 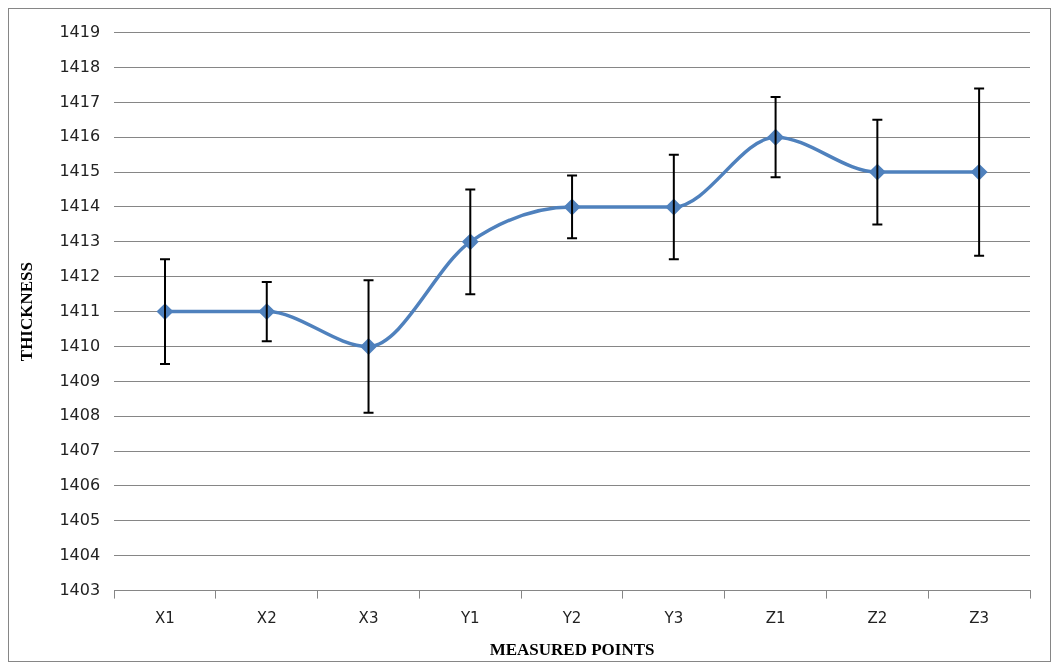 I want to click on y-tick-label: 1417, so click(x=80, y=101).